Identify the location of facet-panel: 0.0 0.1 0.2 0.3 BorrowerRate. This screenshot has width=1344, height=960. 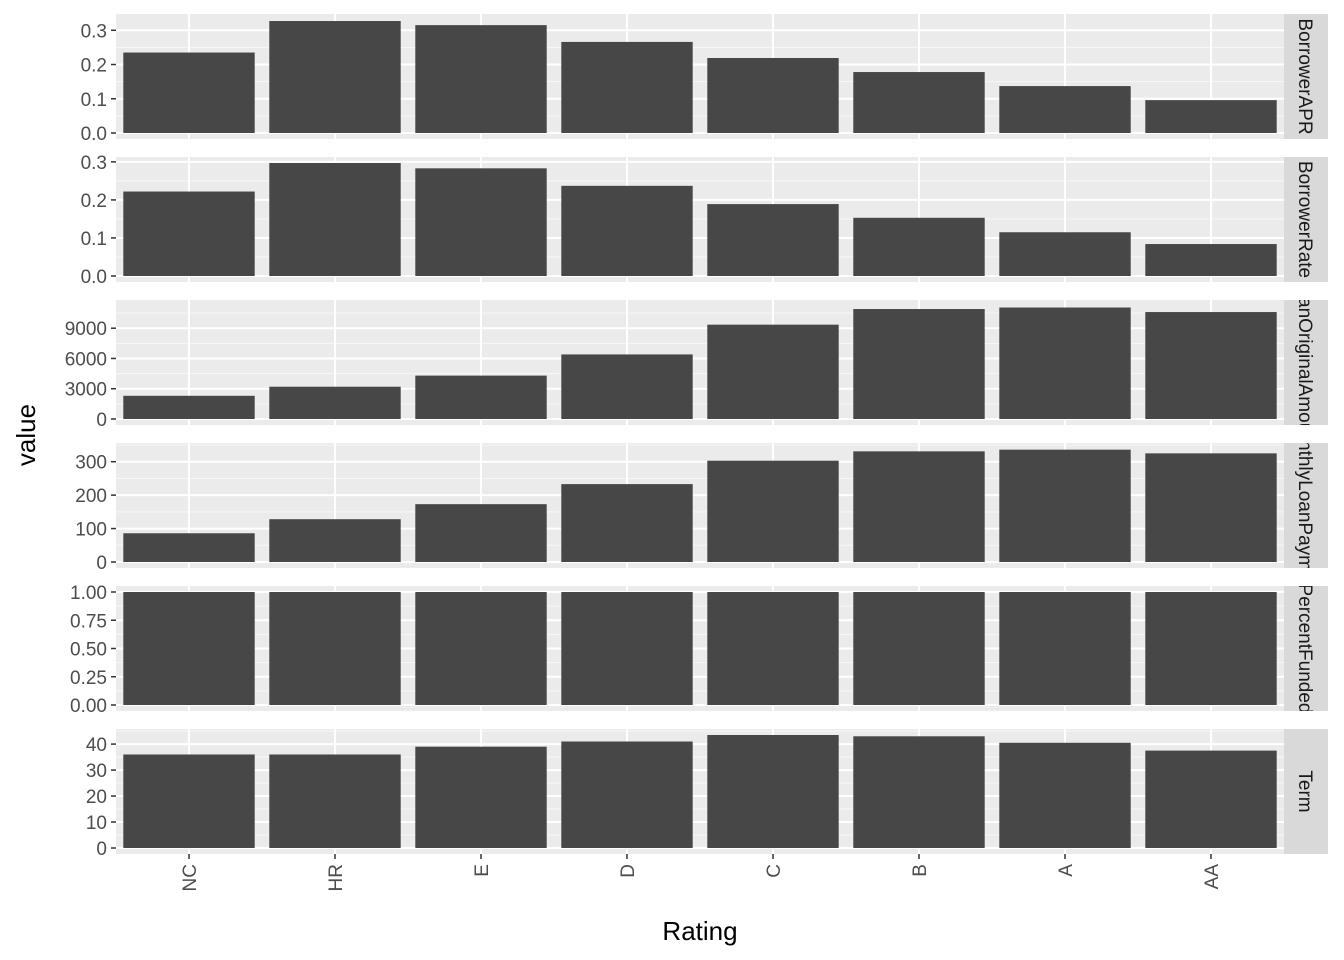
(704, 220).